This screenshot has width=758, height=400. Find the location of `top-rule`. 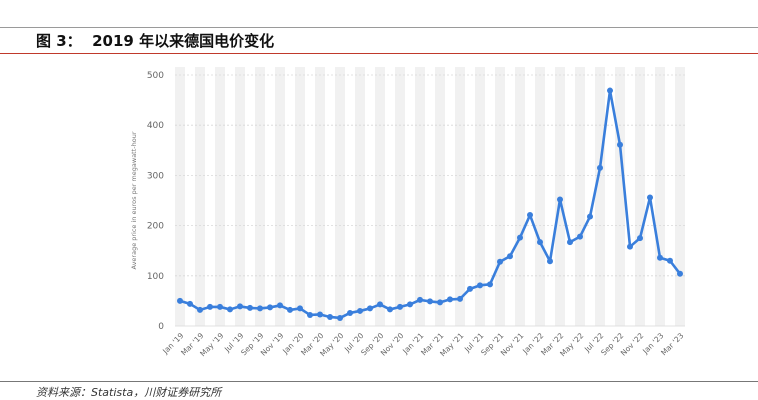

top-rule is located at coordinates (379, 27).